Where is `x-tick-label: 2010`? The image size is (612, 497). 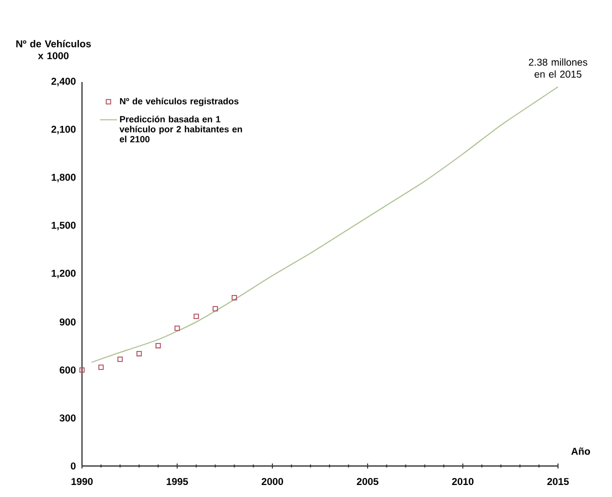
x-tick-label: 2010 is located at coordinates (463, 482).